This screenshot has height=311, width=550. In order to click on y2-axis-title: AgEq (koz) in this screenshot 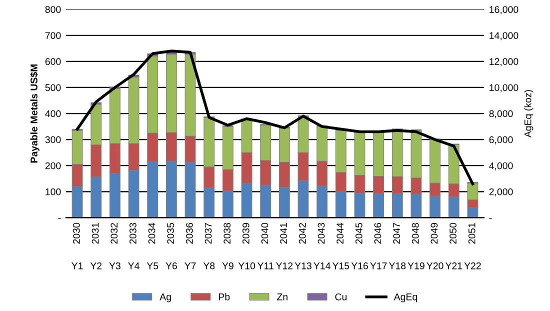, I will do `click(529, 114)`.